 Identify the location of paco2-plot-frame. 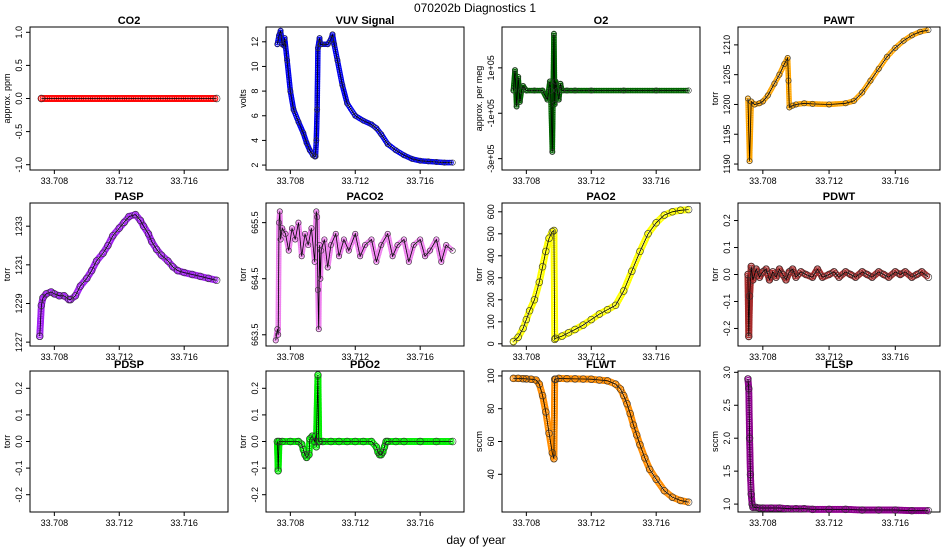
(365, 274).